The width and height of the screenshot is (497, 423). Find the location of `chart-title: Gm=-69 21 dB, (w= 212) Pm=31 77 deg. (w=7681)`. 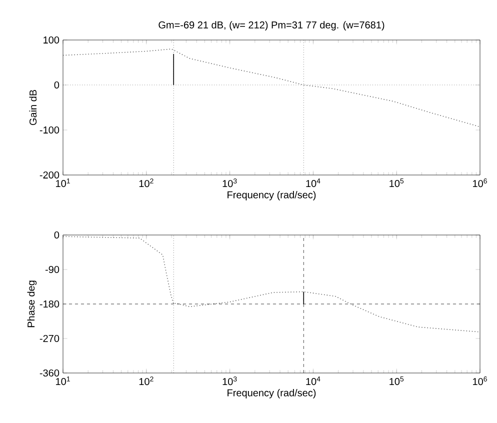

chart-title: Gm=-69 21 dB, (w= 212) Pm=31 77 deg. (w=7681) is located at coordinates (271, 25).